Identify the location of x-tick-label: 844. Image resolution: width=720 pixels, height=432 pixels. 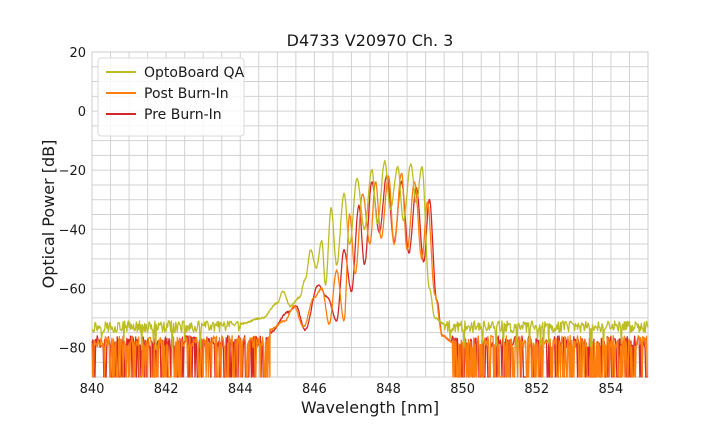
(240, 389).